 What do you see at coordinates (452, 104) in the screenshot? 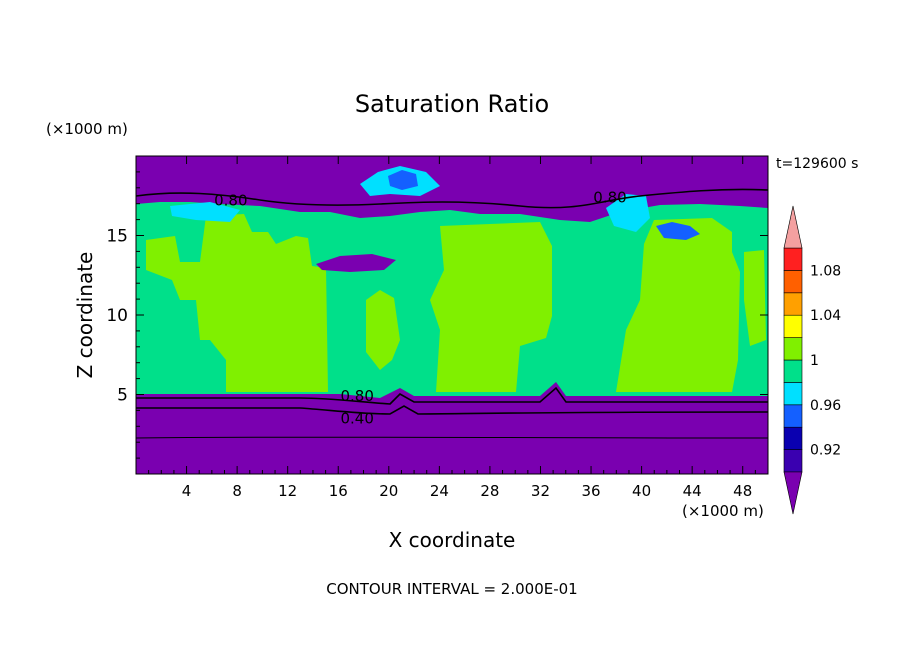
I see `chart-title: Saturation Ratio` at bounding box center [452, 104].